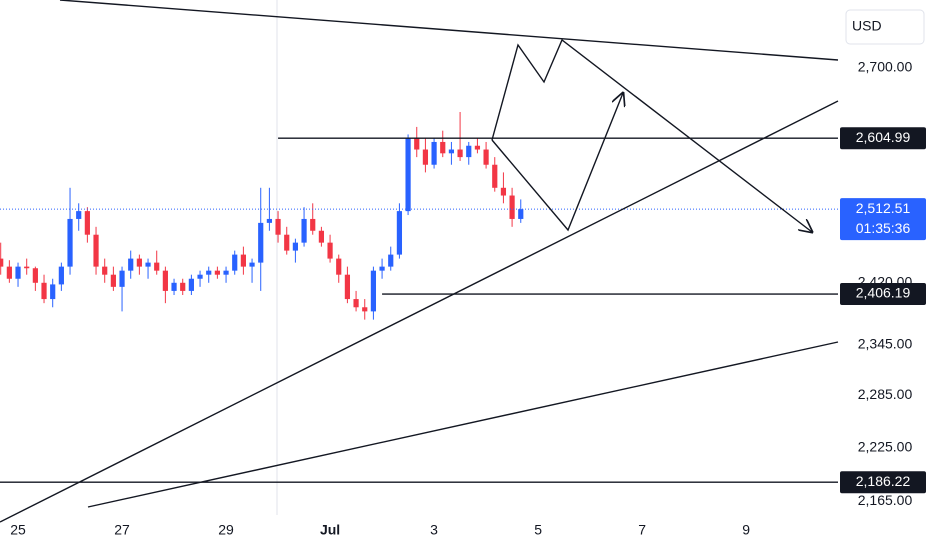 This screenshot has height=550, width=932. Describe the element at coordinates (122, 530) in the screenshot. I see `x-tick-label: 27` at that location.